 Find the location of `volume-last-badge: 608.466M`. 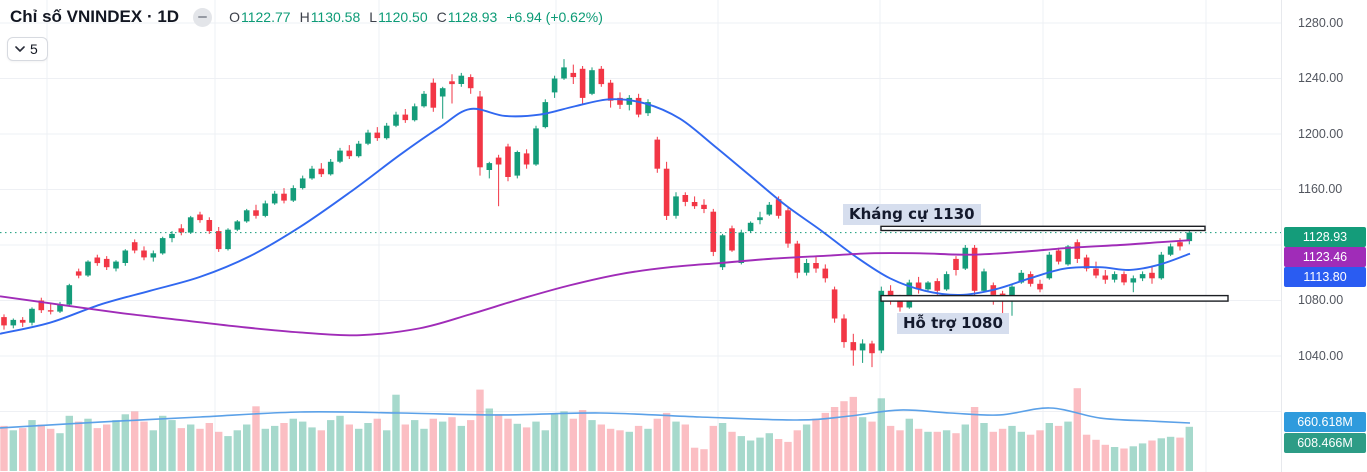

volume-last-badge: 608.466M is located at coordinates (1325, 443).